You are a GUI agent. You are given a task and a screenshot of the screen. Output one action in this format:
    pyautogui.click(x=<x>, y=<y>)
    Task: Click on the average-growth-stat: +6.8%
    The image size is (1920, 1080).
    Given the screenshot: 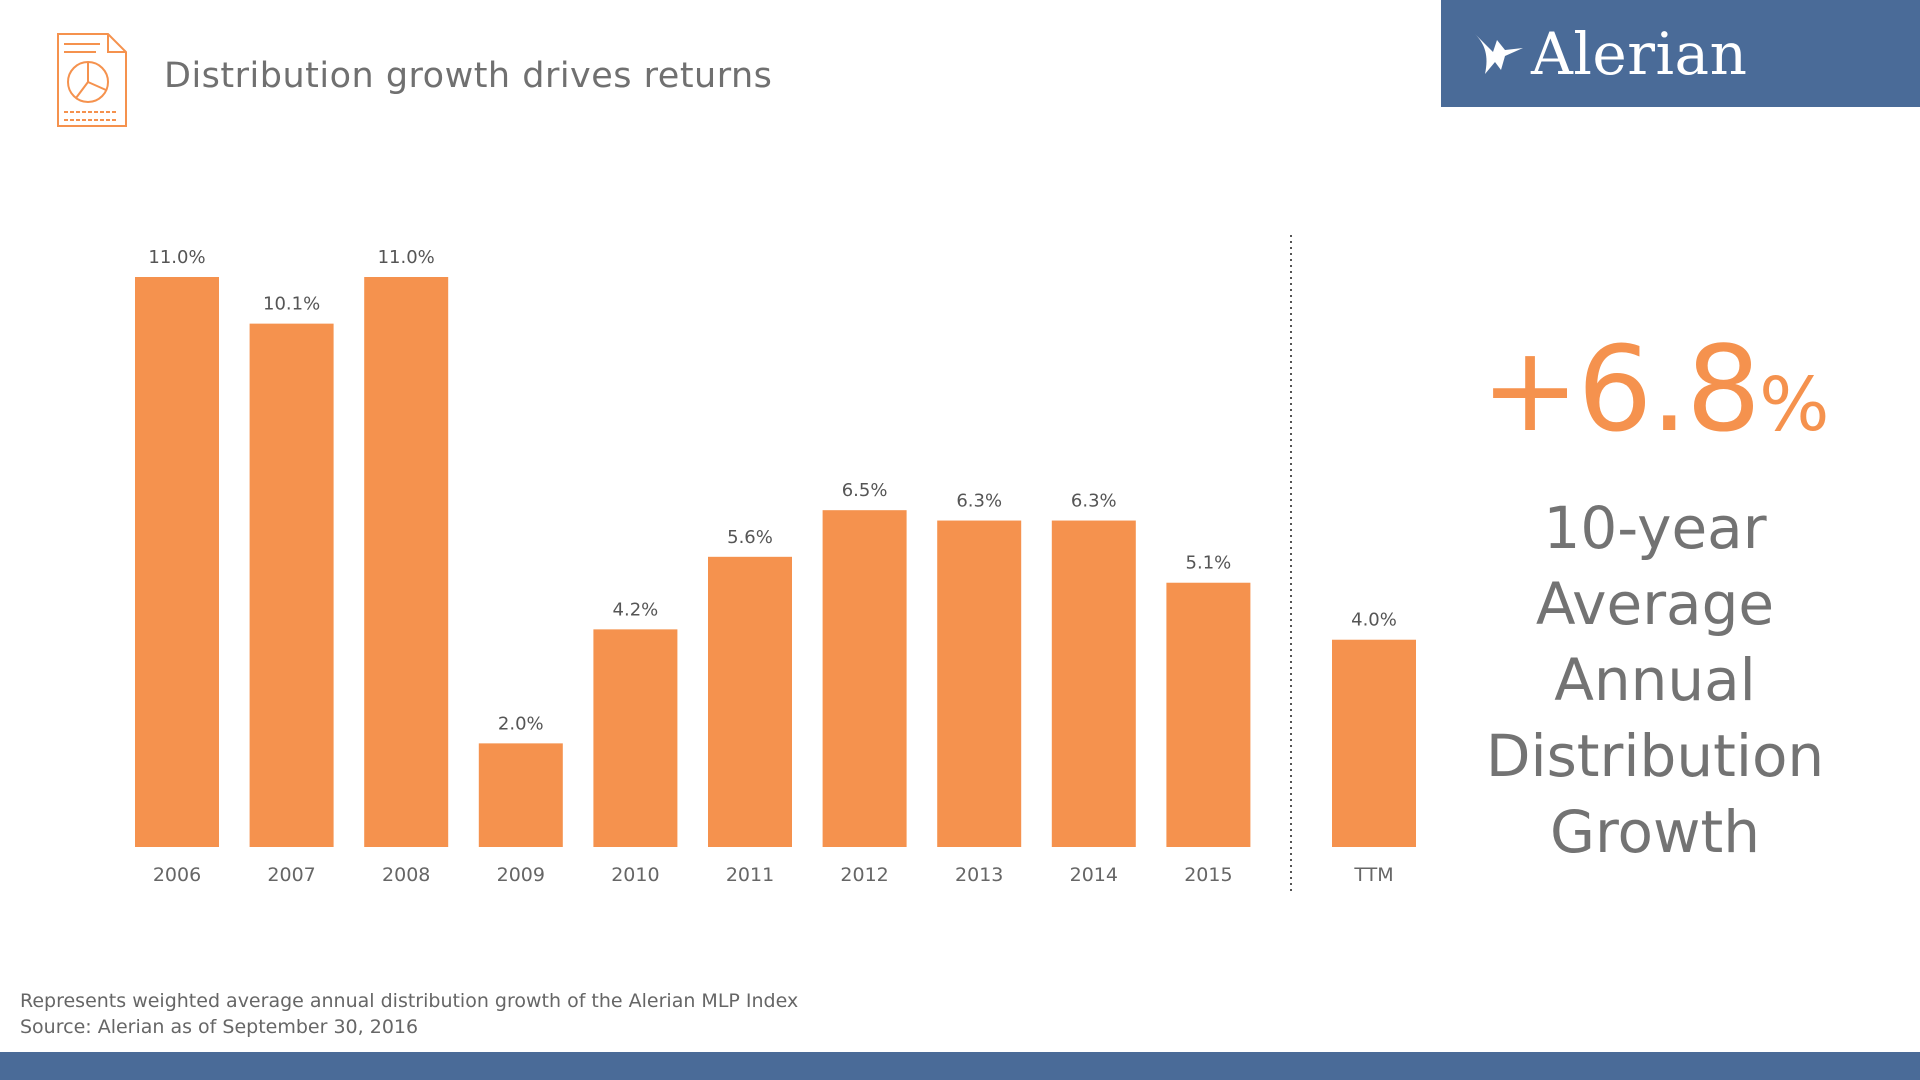 What is the action you would take?
    pyautogui.click(x=1655, y=389)
    